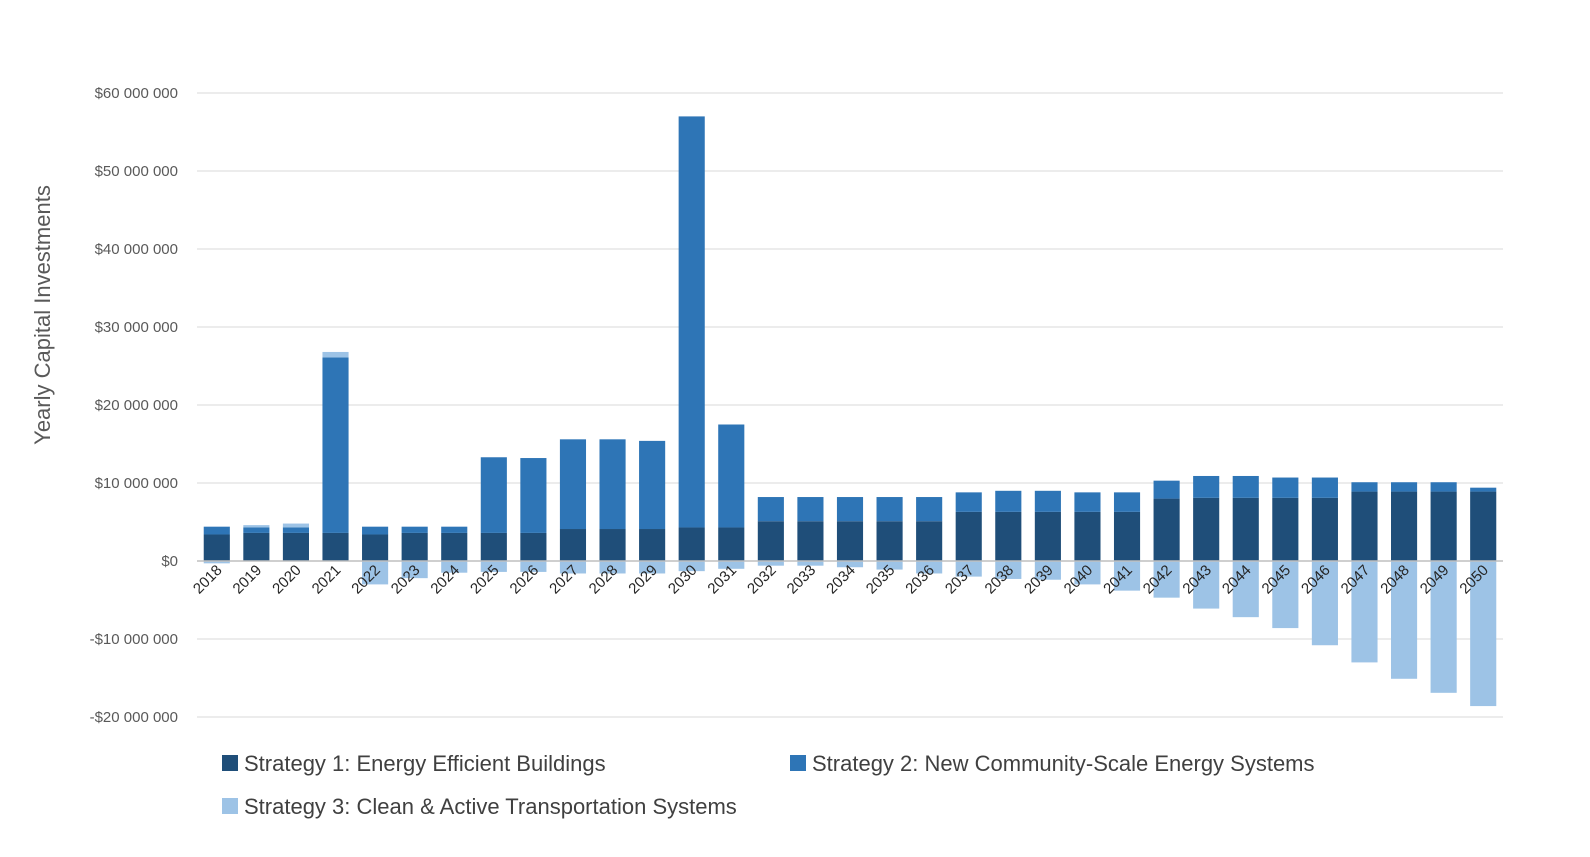 The width and height of the screenshot is (1590, 857). I want to click on bar-segment-s2-2025, so click(493, 495).